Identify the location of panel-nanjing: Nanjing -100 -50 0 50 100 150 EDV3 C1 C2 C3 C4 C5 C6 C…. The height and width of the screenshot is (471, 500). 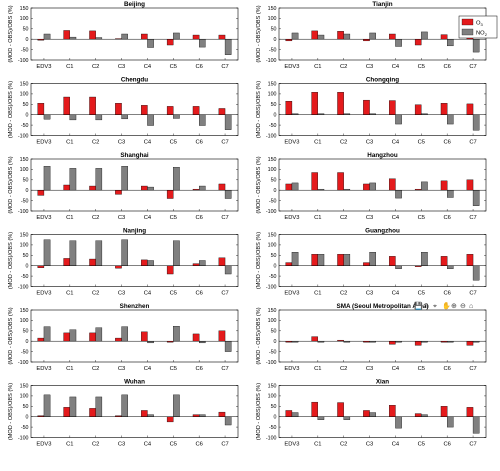
(123, 262).